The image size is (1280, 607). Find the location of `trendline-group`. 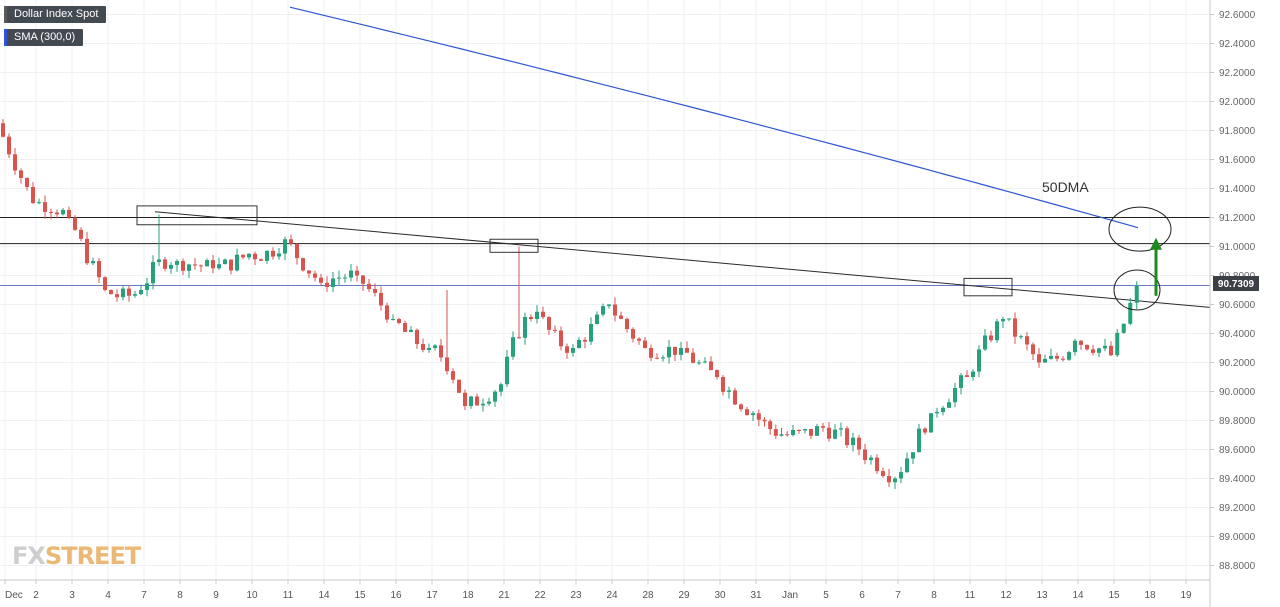

trendline-group is located at coordinates (682, 259).